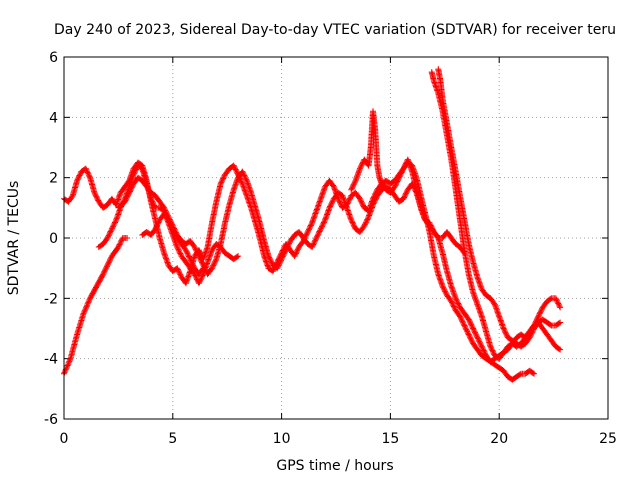 The image size is (640, 480). I want to click on x-tick-label: 25, so click(608, 439).